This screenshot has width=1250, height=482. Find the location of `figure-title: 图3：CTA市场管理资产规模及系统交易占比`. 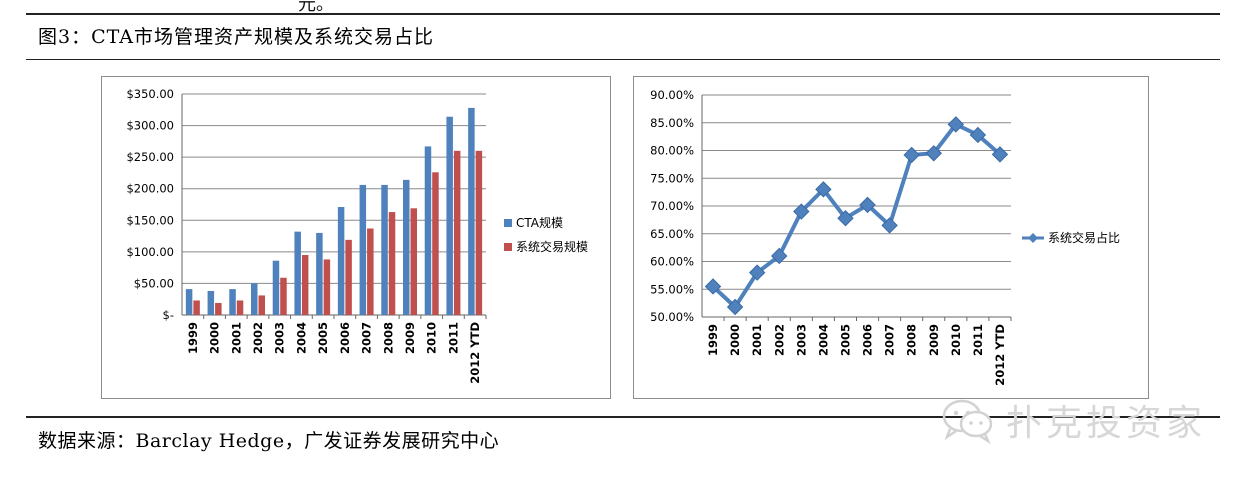

figure-title: 图3：CTA市场管理资产规模及系统交易占比 is located at coordinates (236, 37).